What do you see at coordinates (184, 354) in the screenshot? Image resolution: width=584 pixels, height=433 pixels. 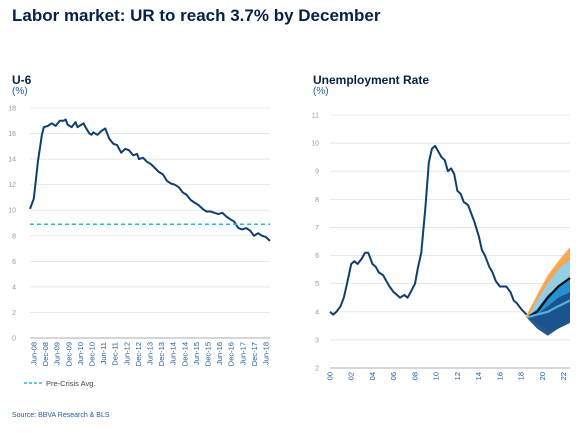 I see `u6-xtick-label: Dec-14` at bounding box center [184, 354].